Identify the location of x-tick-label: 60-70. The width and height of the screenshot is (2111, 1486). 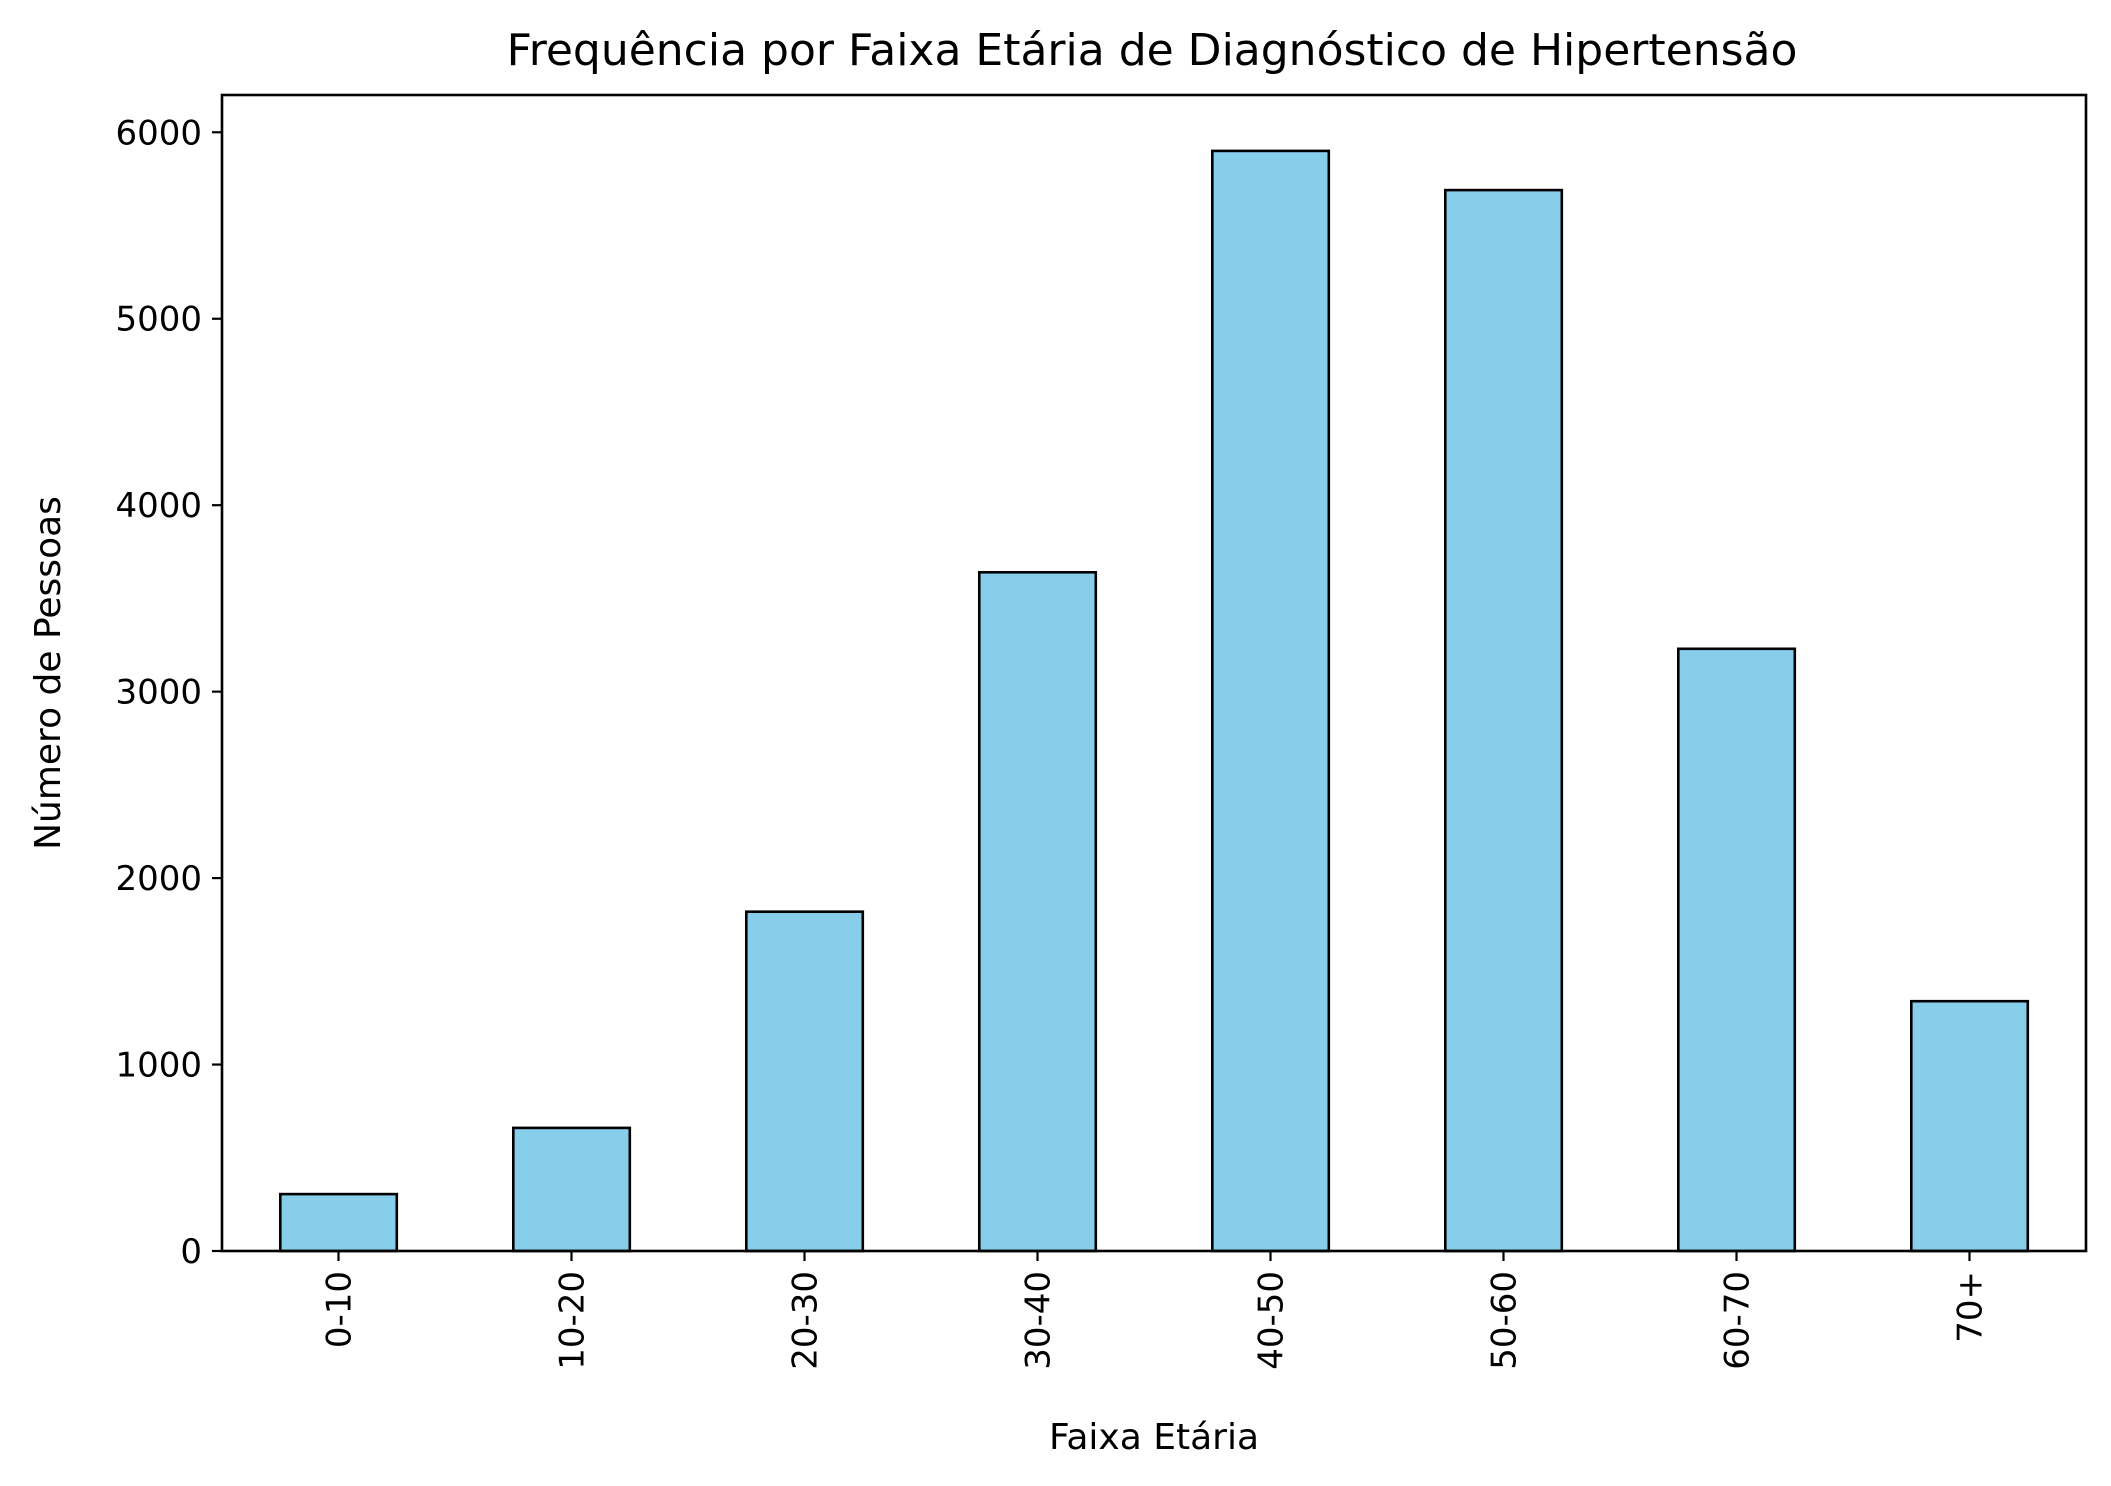
(1738, 1320).